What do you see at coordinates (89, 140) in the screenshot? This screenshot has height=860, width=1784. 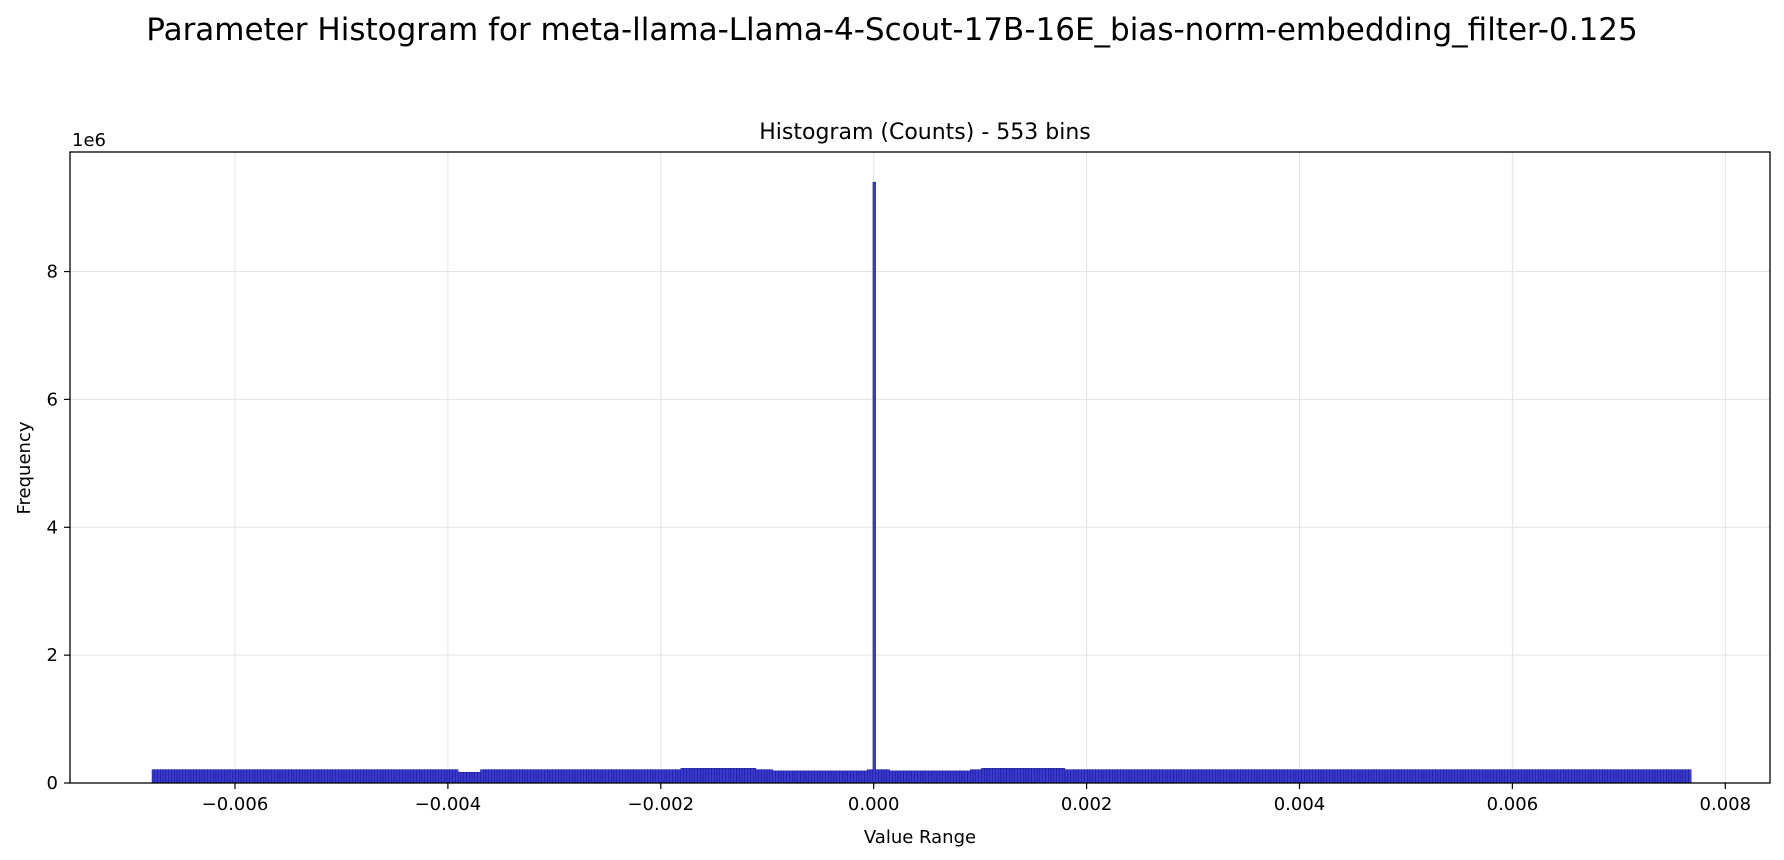 I see `y-offset-label: 1e6` at bounding box center [89, 140].